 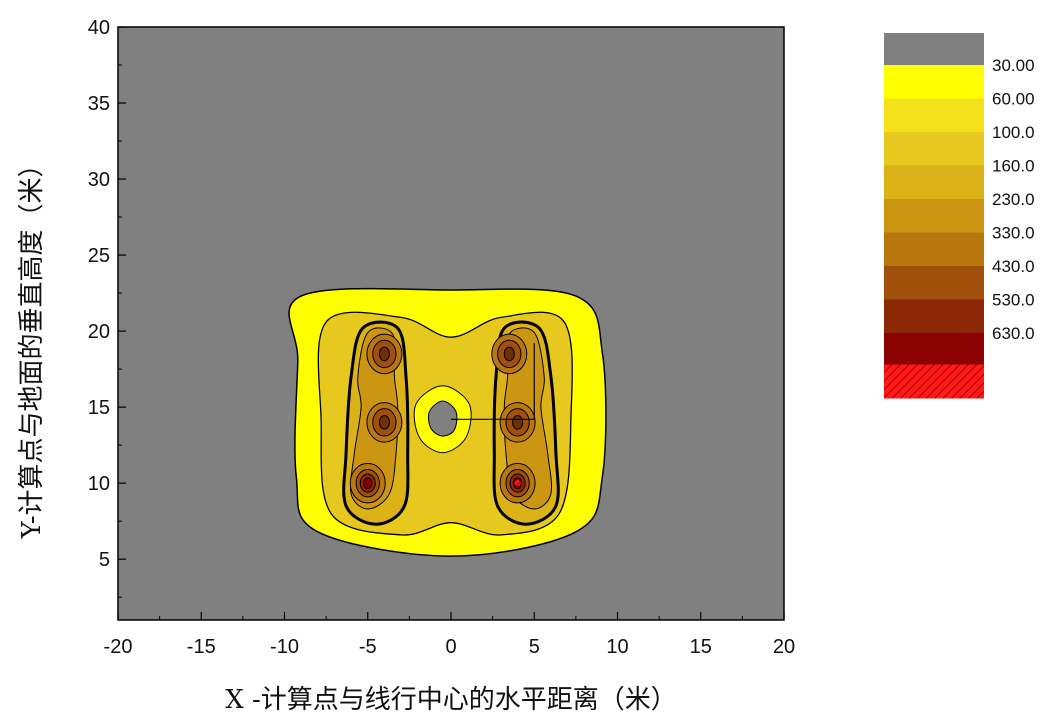 What do you see at coordinates (784, 647) in the screenshot?
I see `x-tick-label: 20` at bounding box center [784, 647].